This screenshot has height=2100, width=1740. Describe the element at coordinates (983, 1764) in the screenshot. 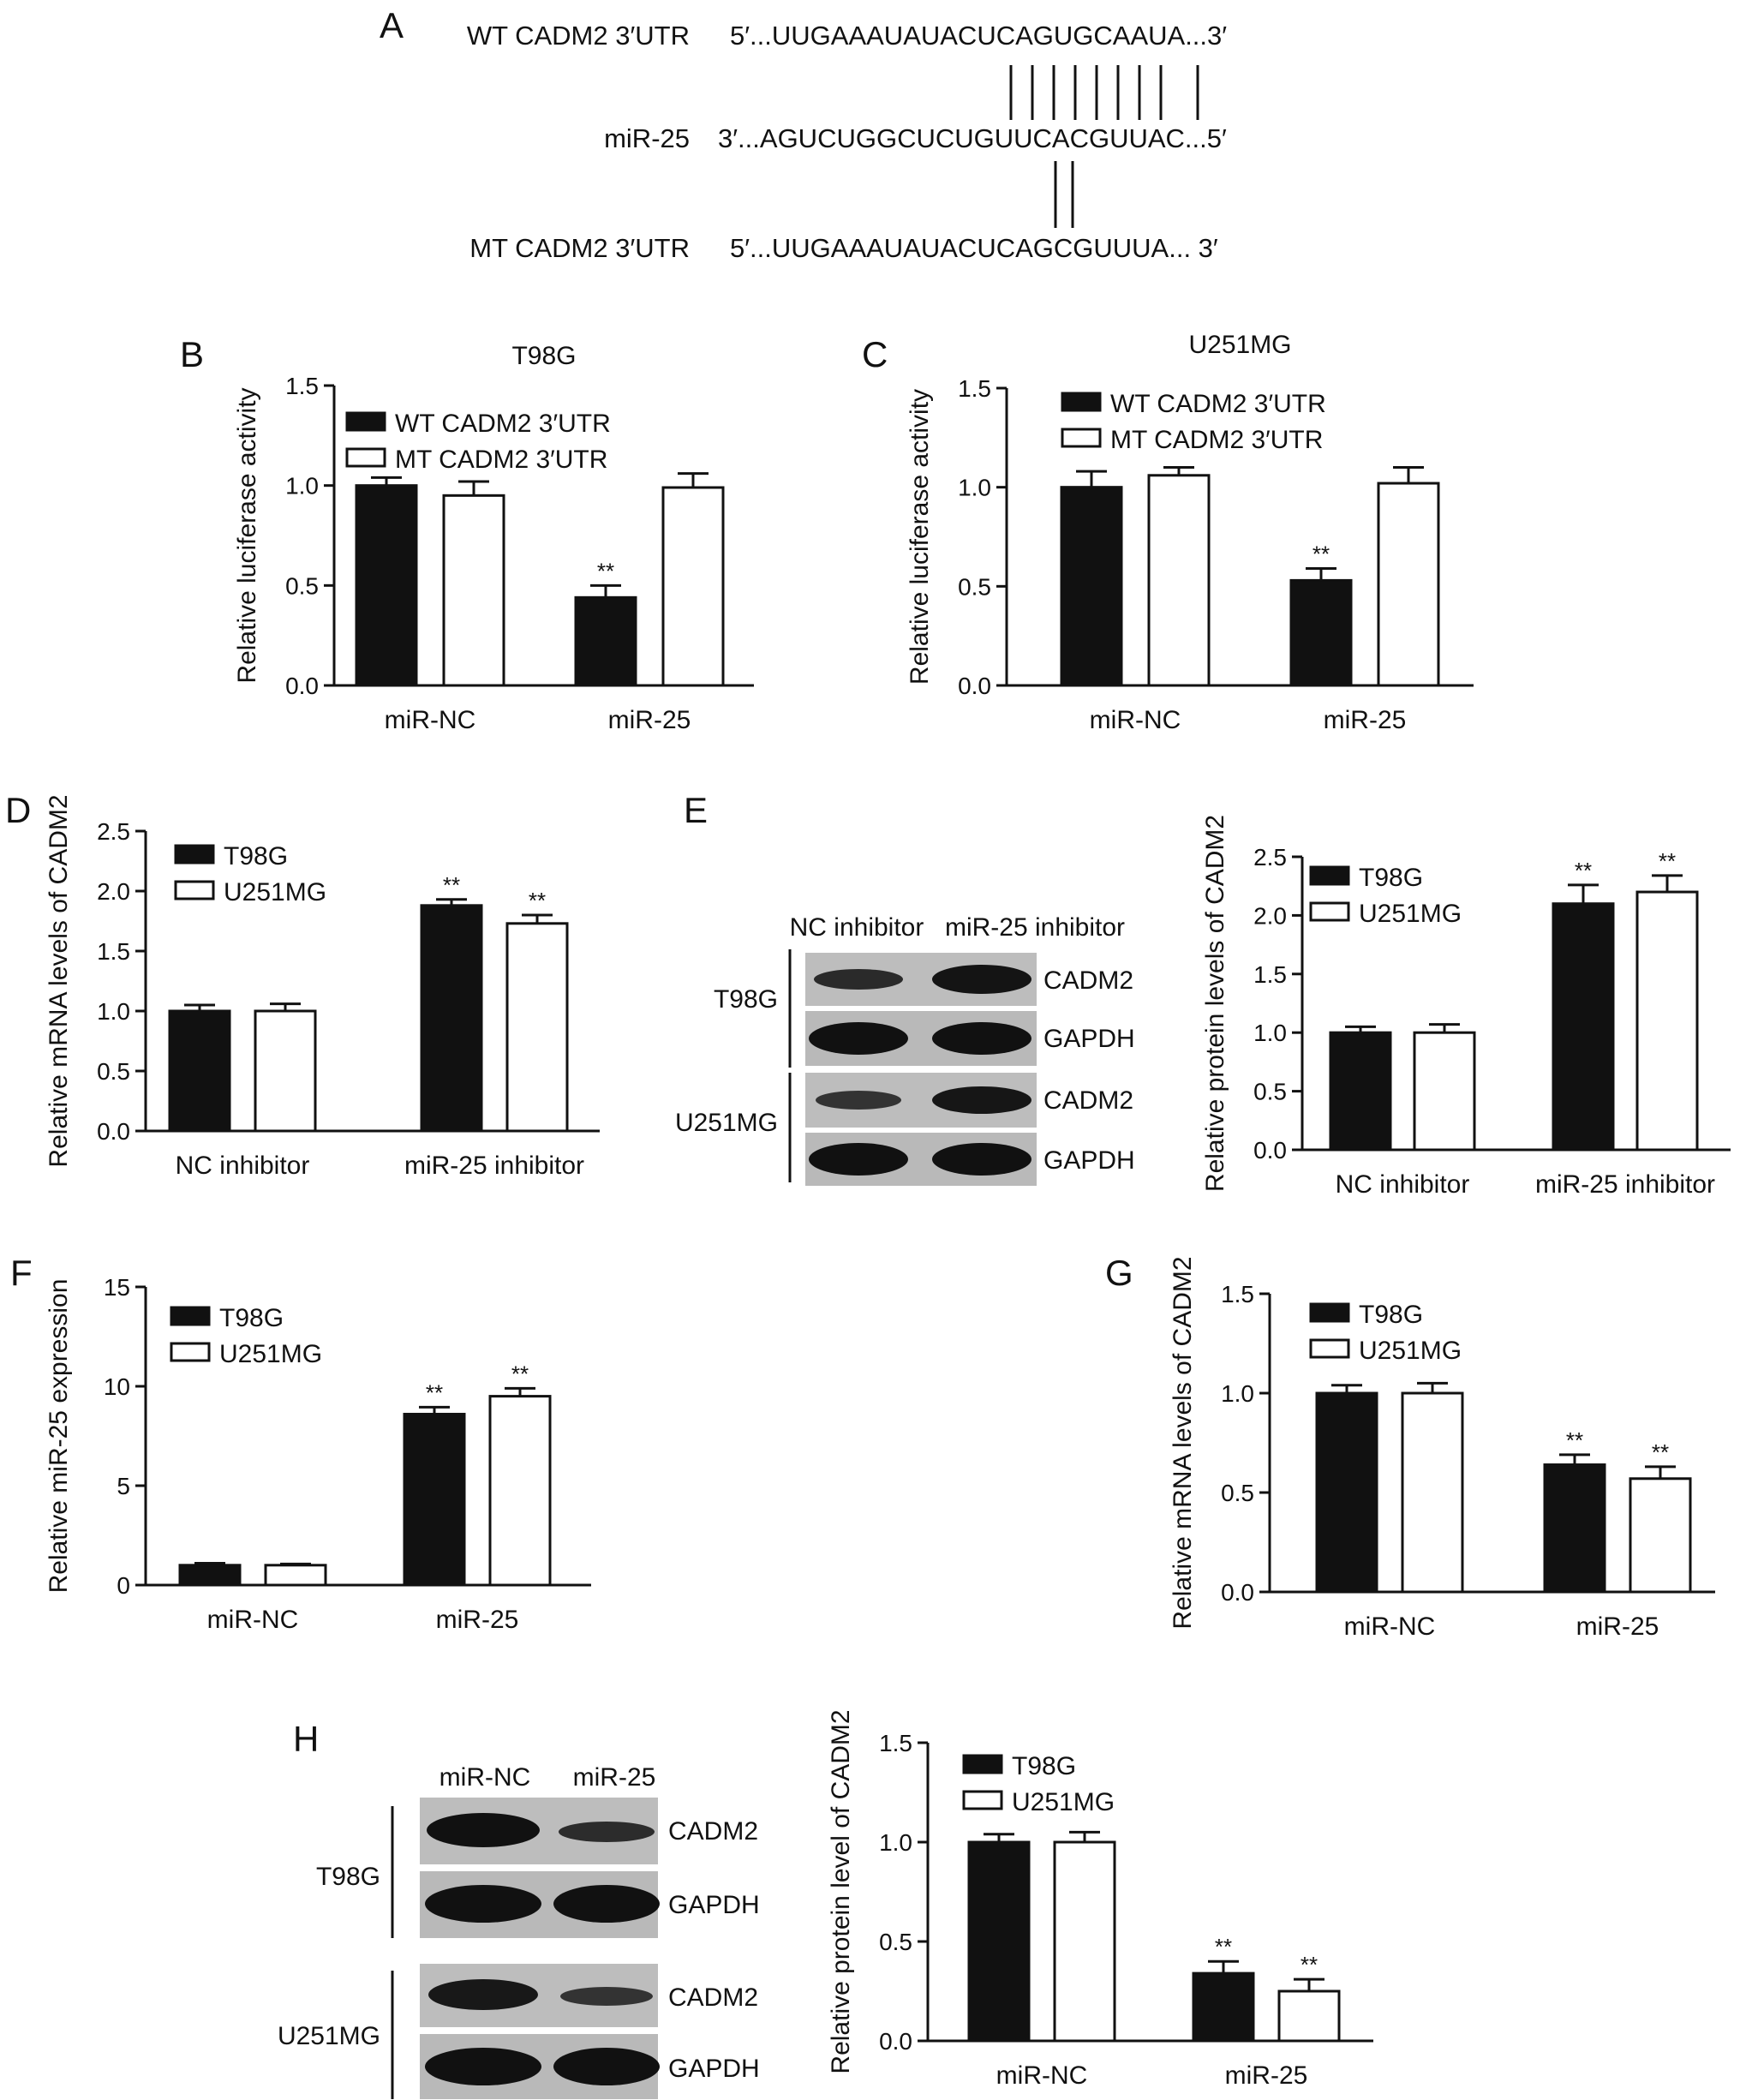

I see `chart-h-legend-swatch` at that location.